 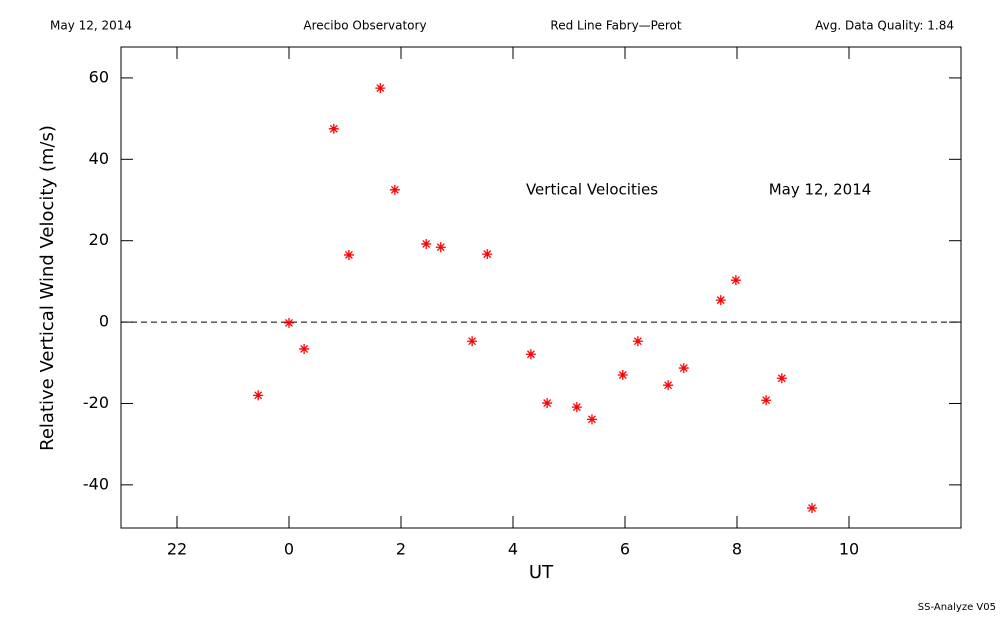 I want to click on x-tick-label: 2, so click(x=401, y=549).